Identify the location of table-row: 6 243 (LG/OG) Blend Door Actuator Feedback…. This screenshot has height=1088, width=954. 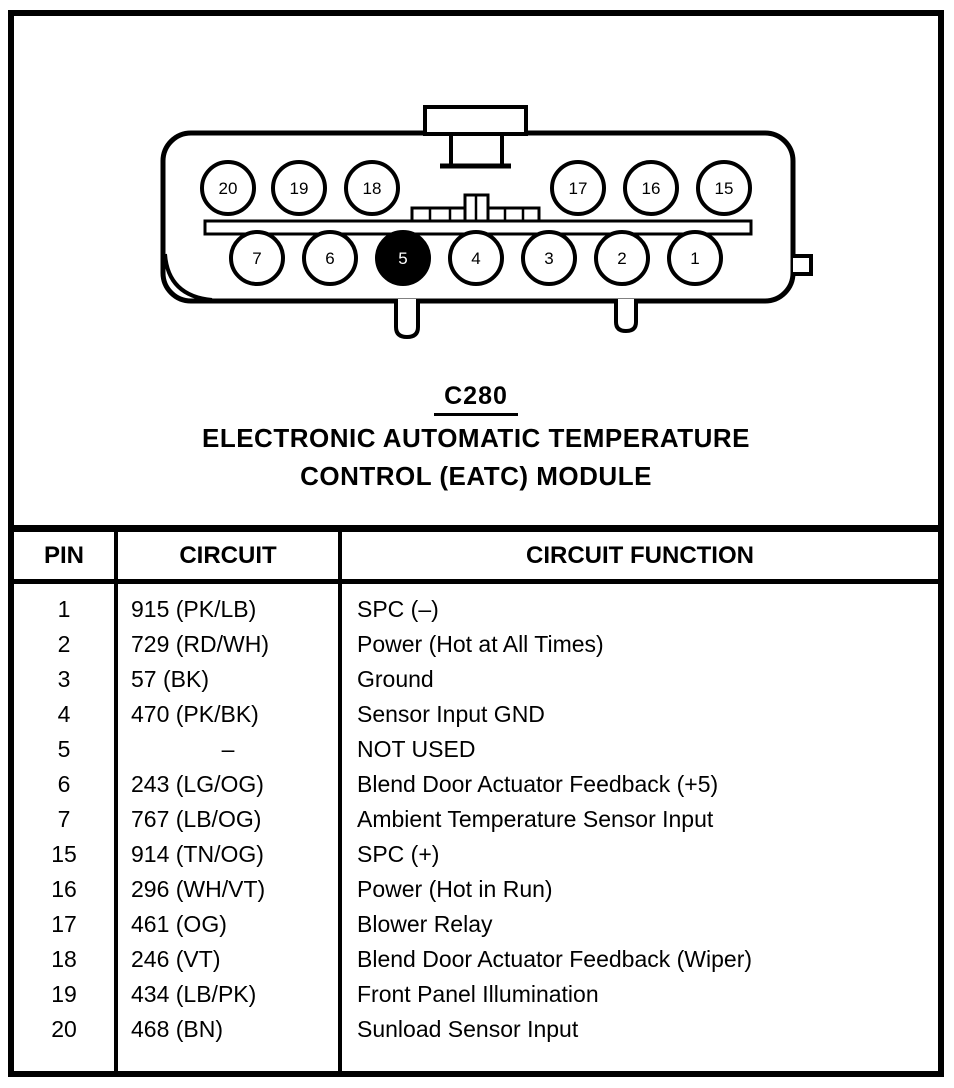
(476, 784).